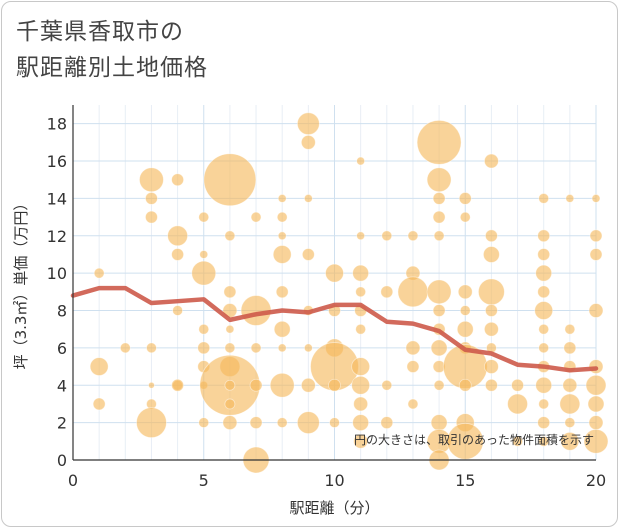  I want to click on average-price-line, so click(334, 329).